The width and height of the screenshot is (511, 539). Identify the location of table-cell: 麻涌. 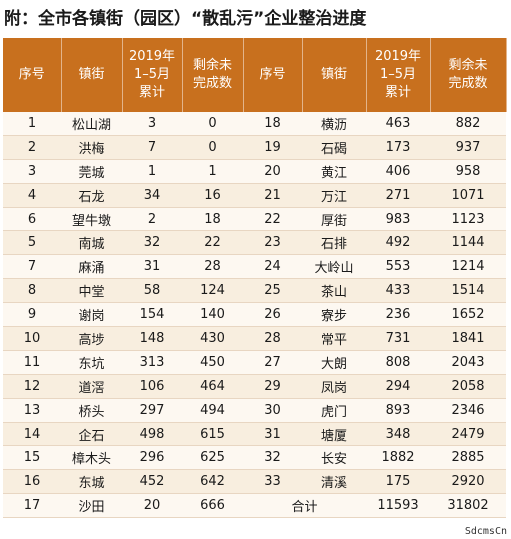
(91, 267).